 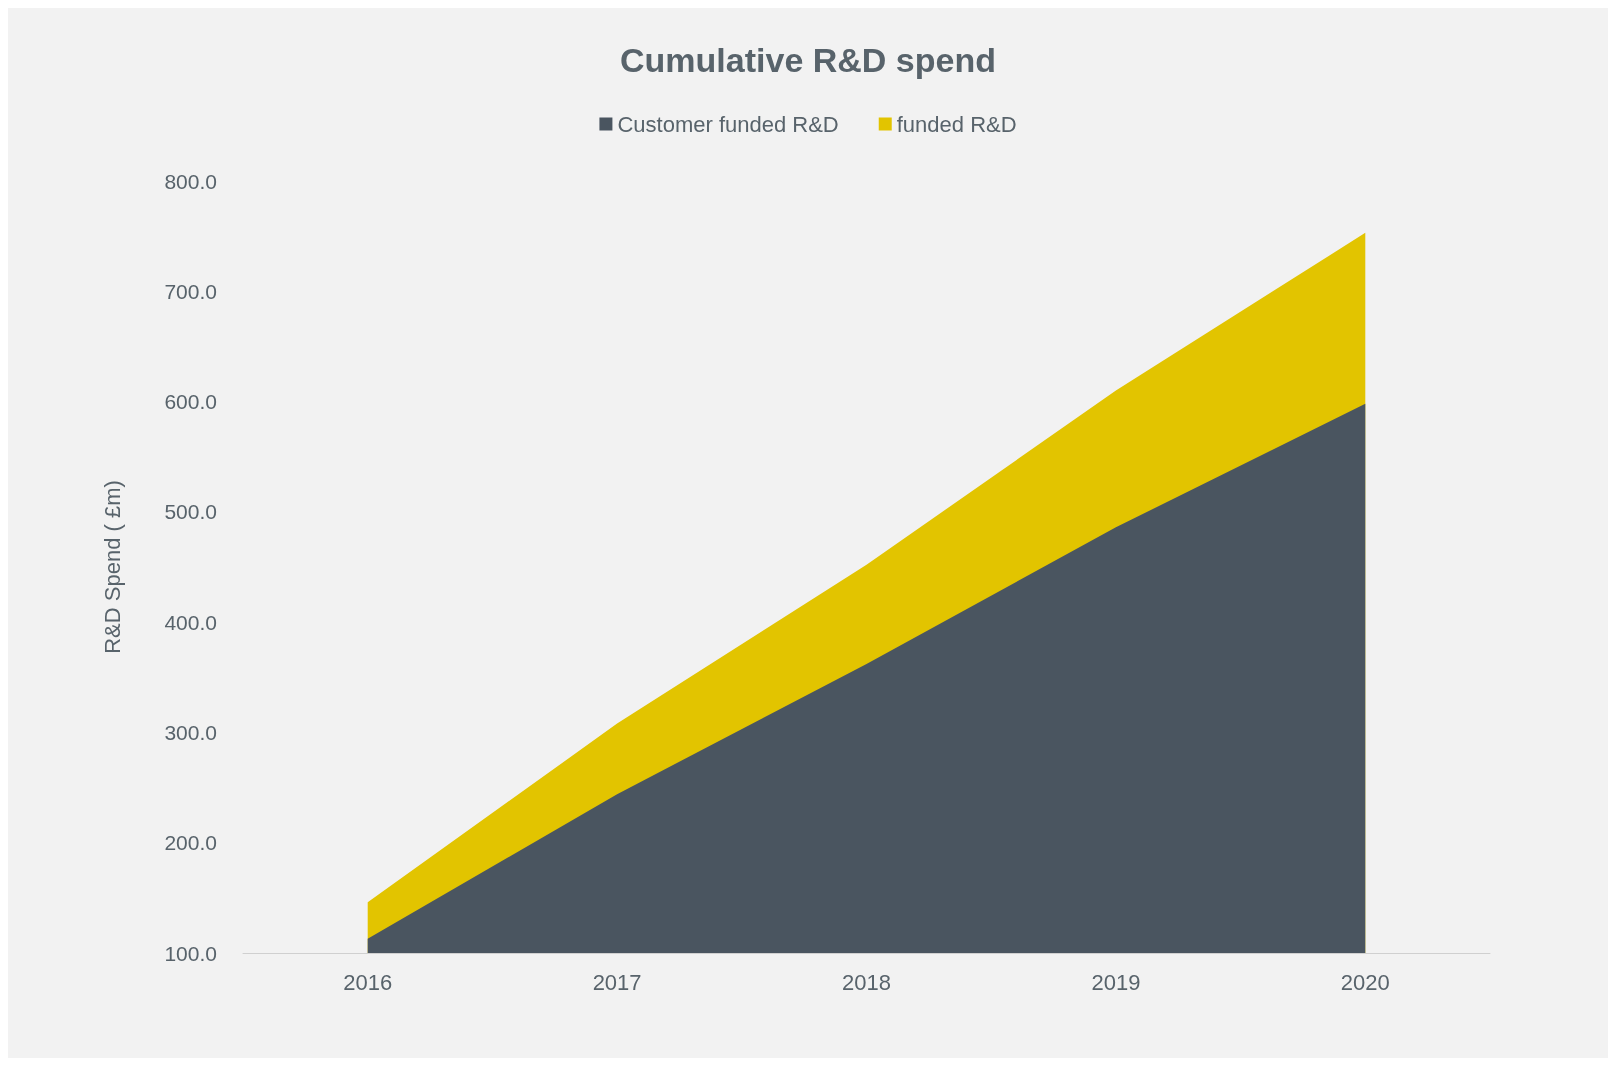 I want to click on x-tick-label: 2019, so click(x=1116, y=982).